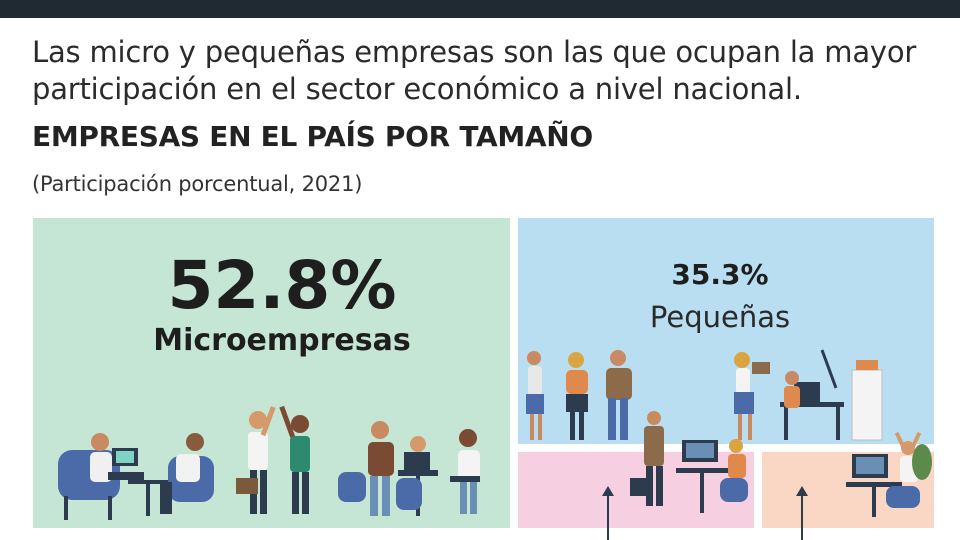 The width and height of the screenshot is (960, 540). Describe the element at coordinates (312, 136) in the screenshot. I see `chart-title: EMPRESAS EN EL PAÍS POR TAMAÑO` at that location.